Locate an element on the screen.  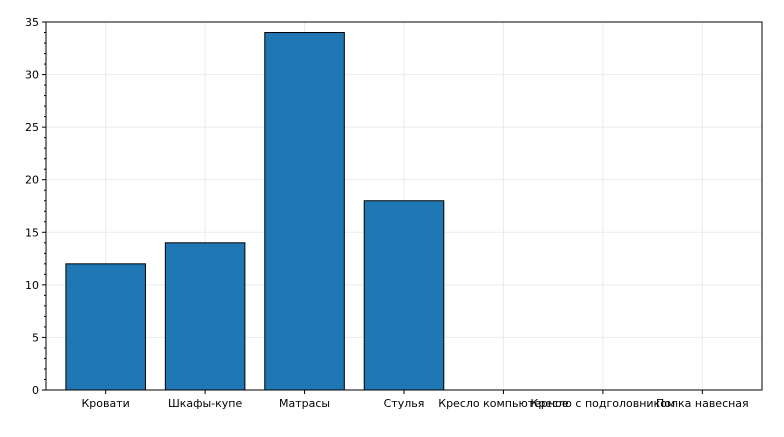
x-tick-label: Кресло компьютерное is located at coordinates (503, 403).